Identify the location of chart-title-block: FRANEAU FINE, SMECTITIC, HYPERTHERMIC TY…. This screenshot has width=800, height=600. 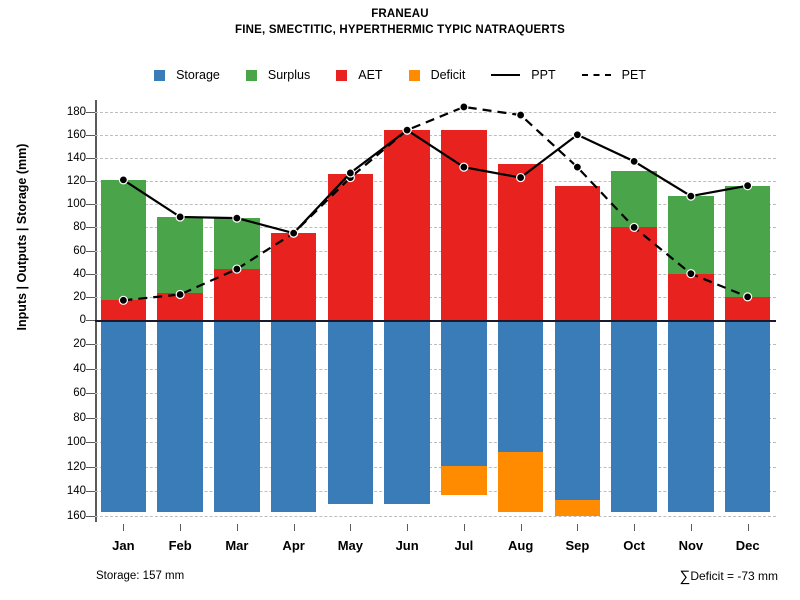
(400, 22).